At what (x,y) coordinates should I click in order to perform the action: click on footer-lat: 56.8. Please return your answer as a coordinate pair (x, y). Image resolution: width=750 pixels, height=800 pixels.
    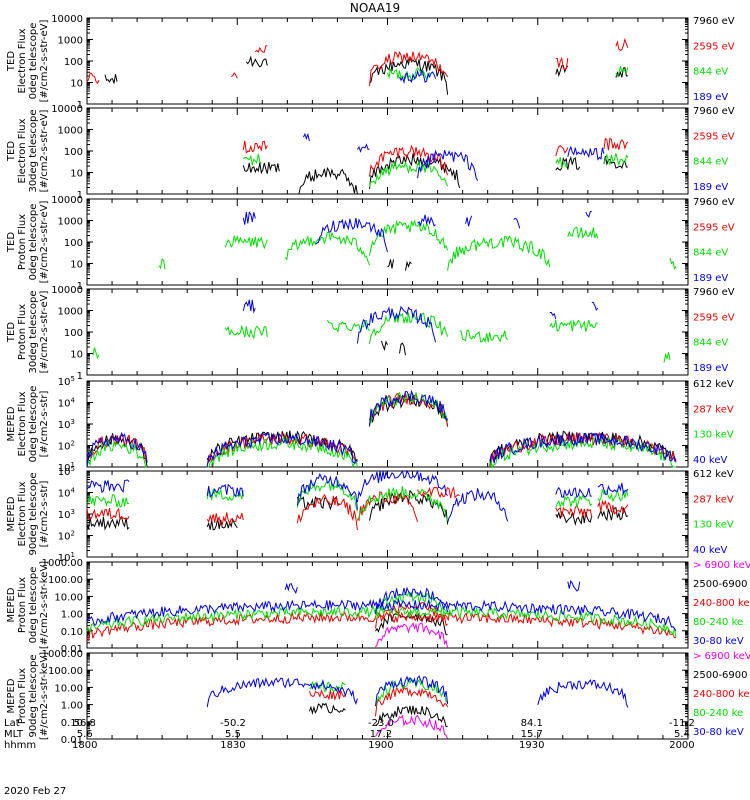
    Looking at the image, I should click on (84, 723).